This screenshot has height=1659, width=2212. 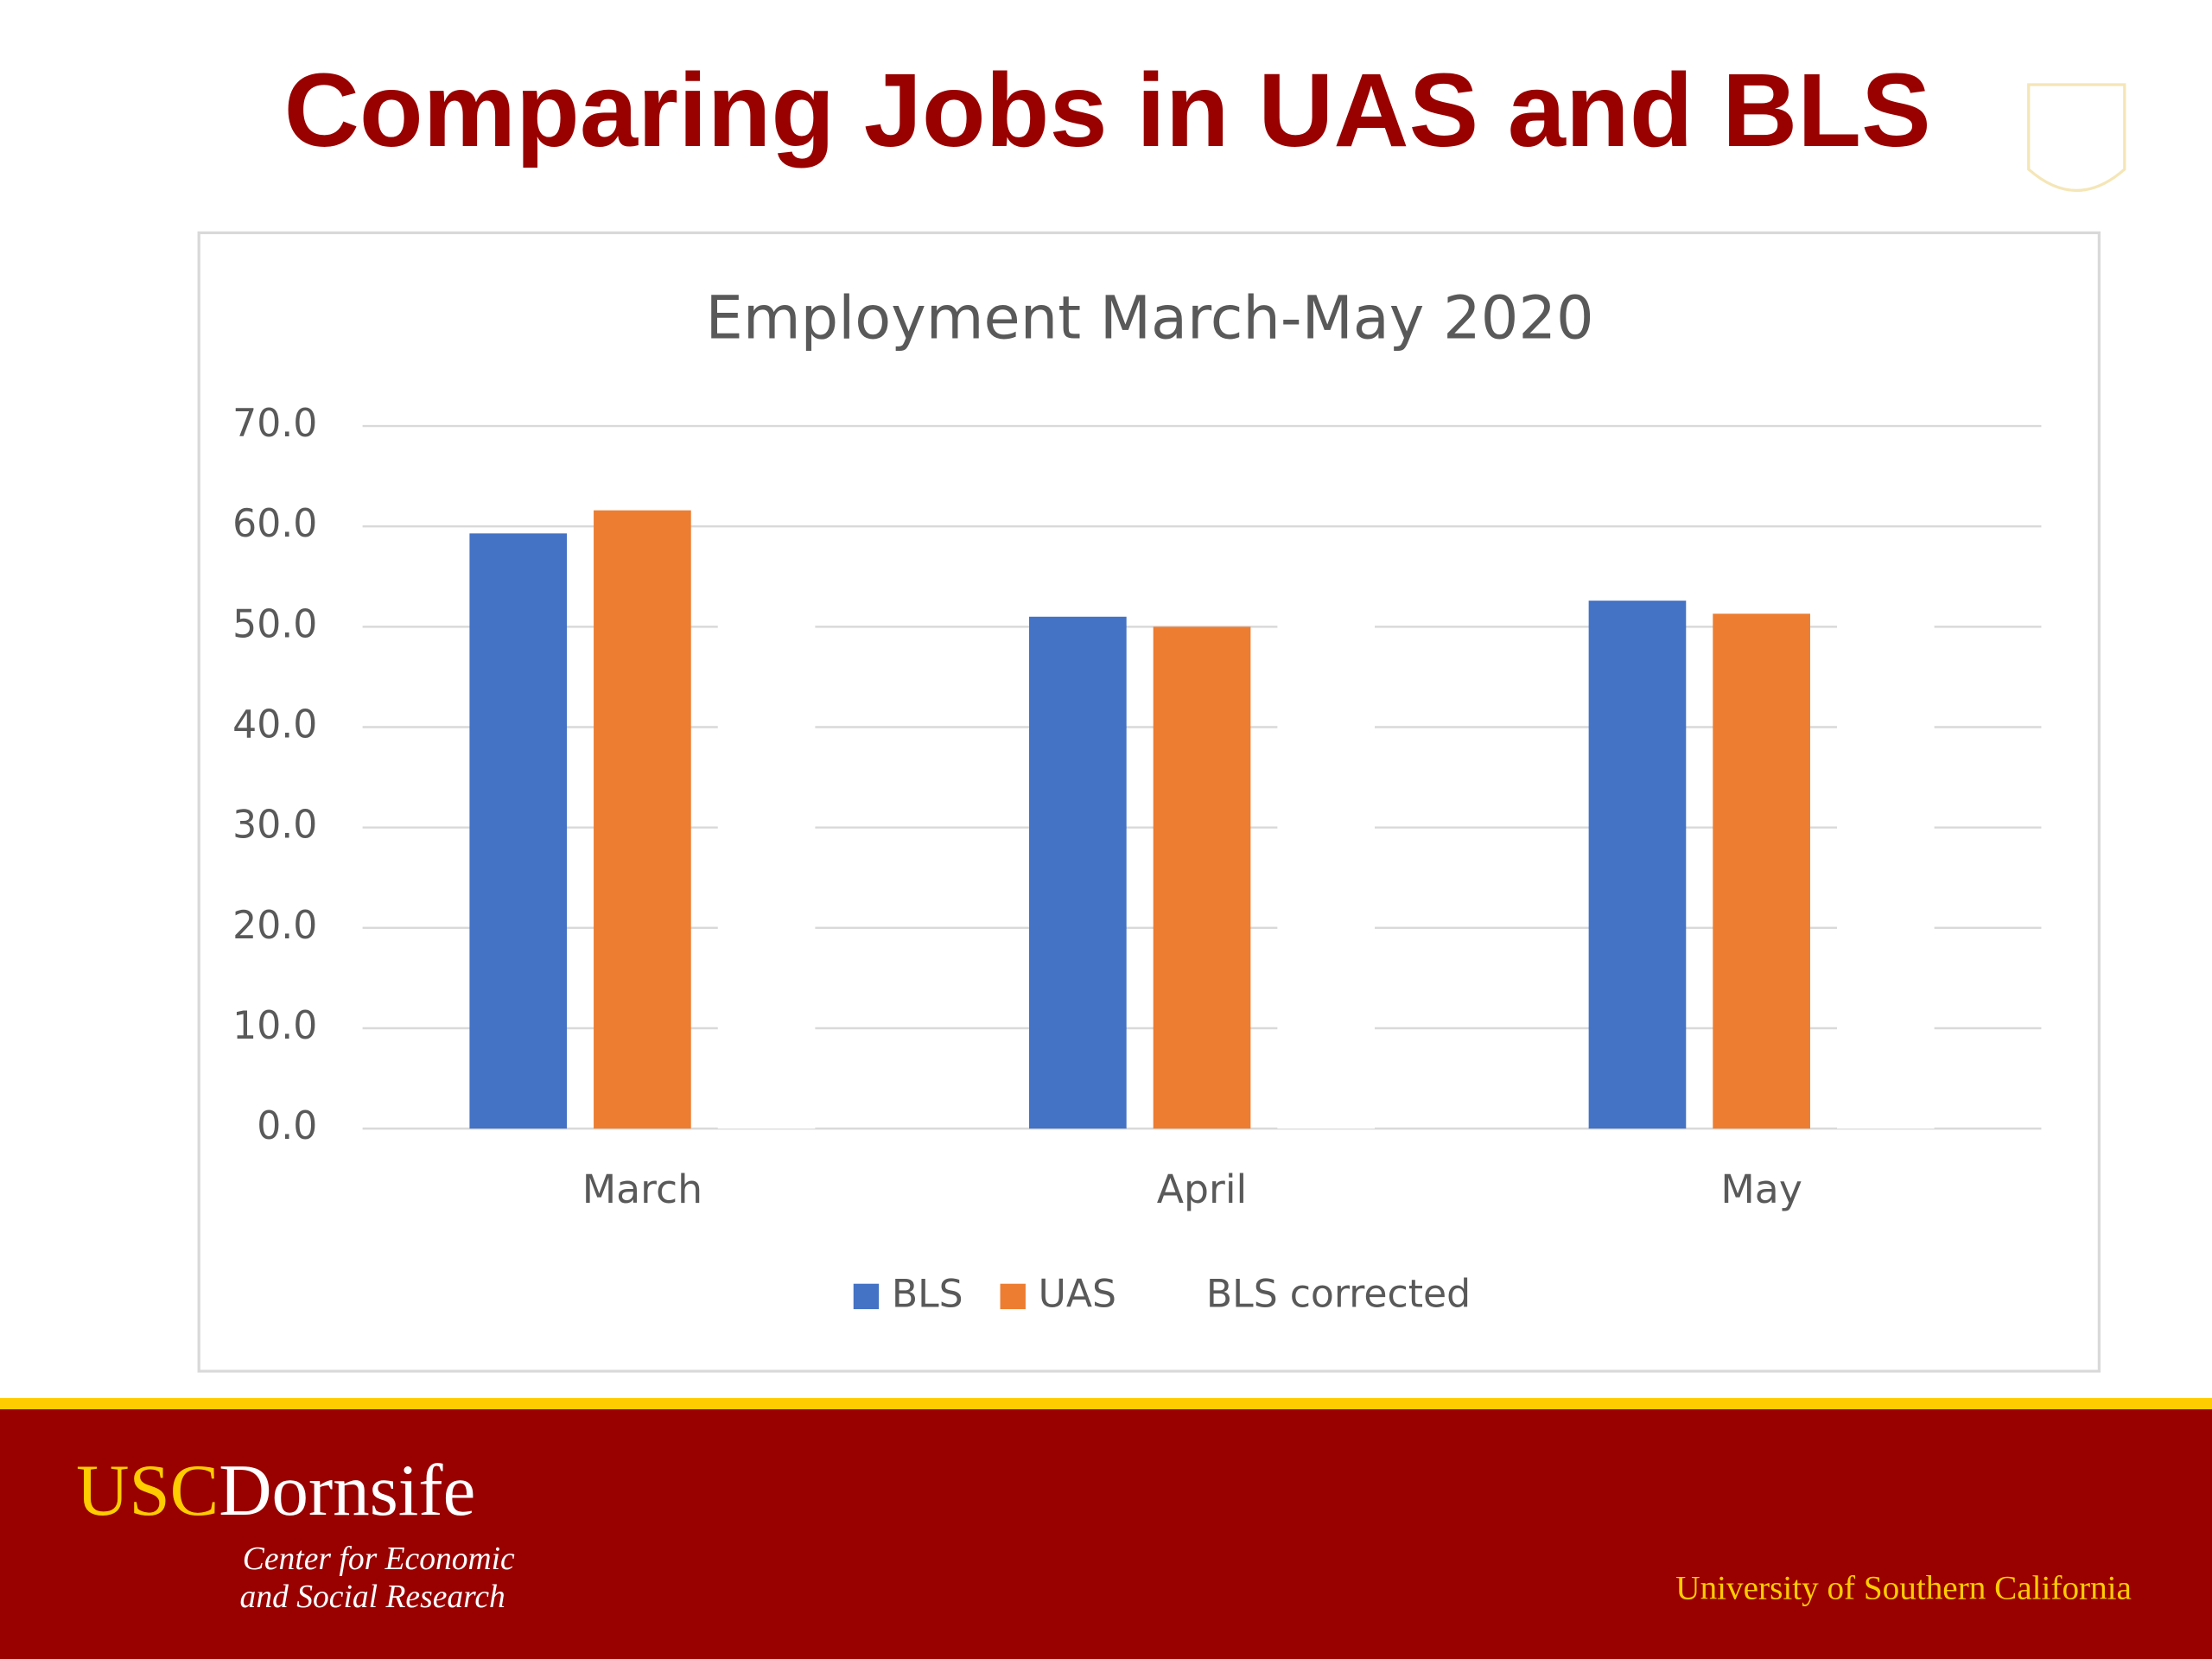 I want to click on x-tick-label: March, so click(x=642, y=1189).